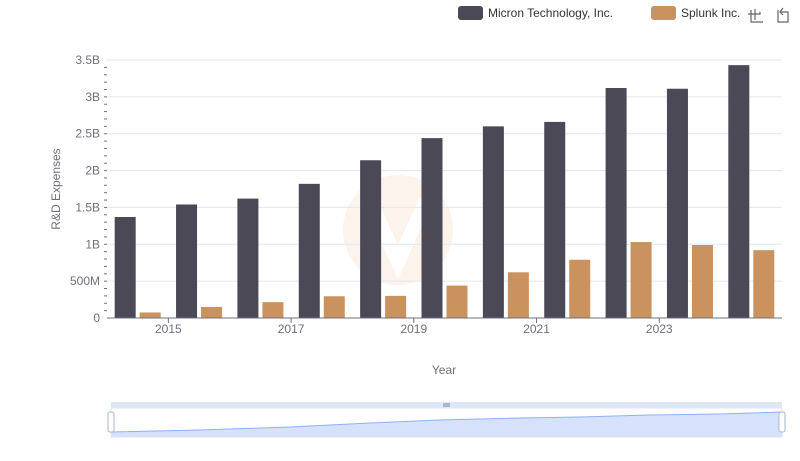  What do you see at coordinates (702, 281) in the screenshot?
I see `bar-splunk-2023` at bounding box center [702, 281].